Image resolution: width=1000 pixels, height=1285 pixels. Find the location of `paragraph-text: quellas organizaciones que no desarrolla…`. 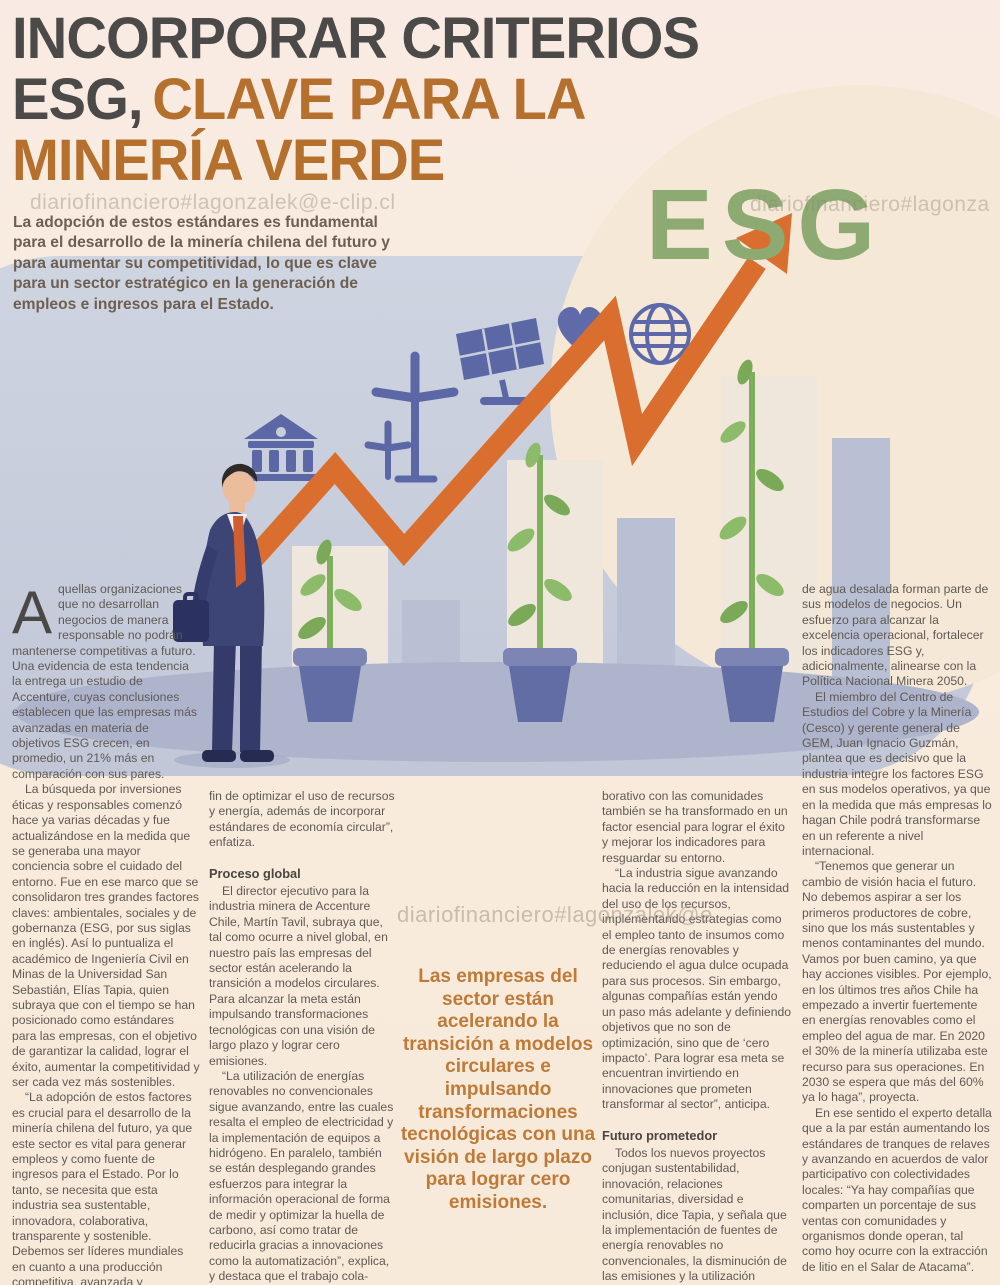

paragraph-text: quellas organizaciones que no desarrolla… is located at coordinates (104, 681).